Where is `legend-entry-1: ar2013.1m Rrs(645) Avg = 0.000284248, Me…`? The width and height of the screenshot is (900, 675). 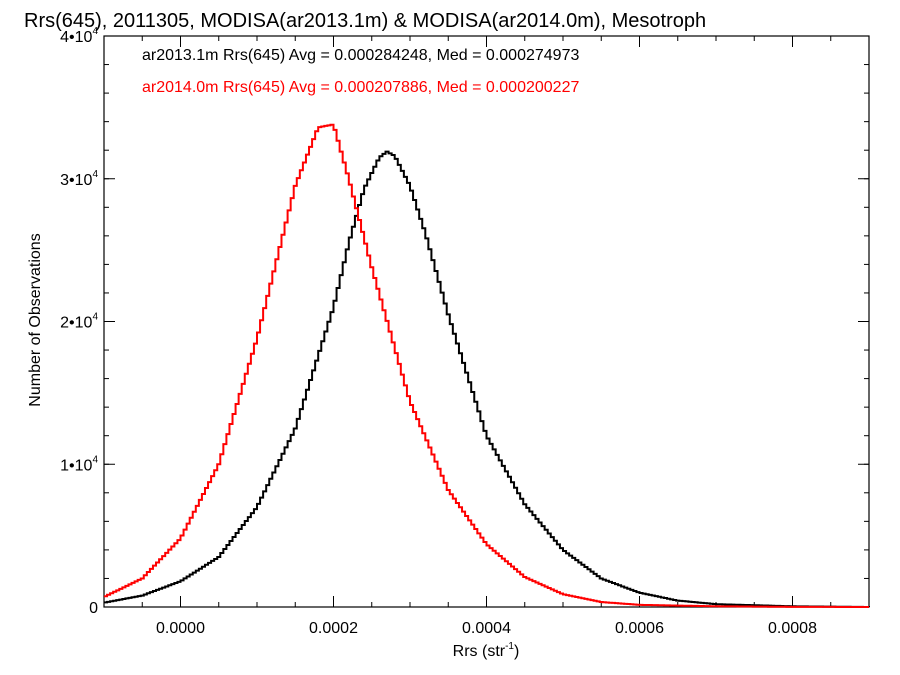
legend-entry-1: ar2013.1m Rrs(645) Avg = 0.000284248, Me… is located at coordinates (360, 55).